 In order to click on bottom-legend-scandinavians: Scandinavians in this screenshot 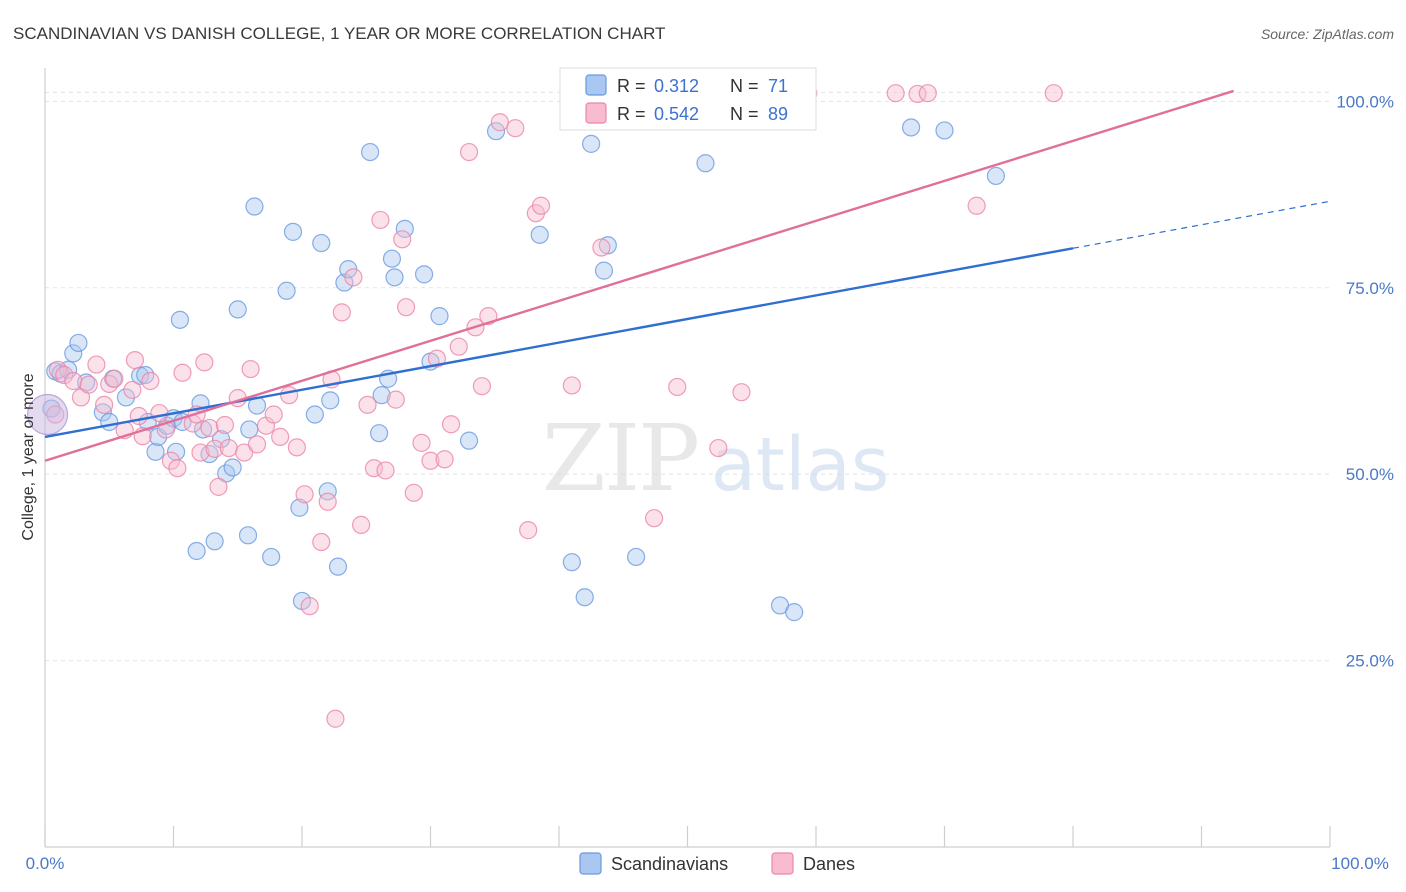, I will do `click(669, 864)`.